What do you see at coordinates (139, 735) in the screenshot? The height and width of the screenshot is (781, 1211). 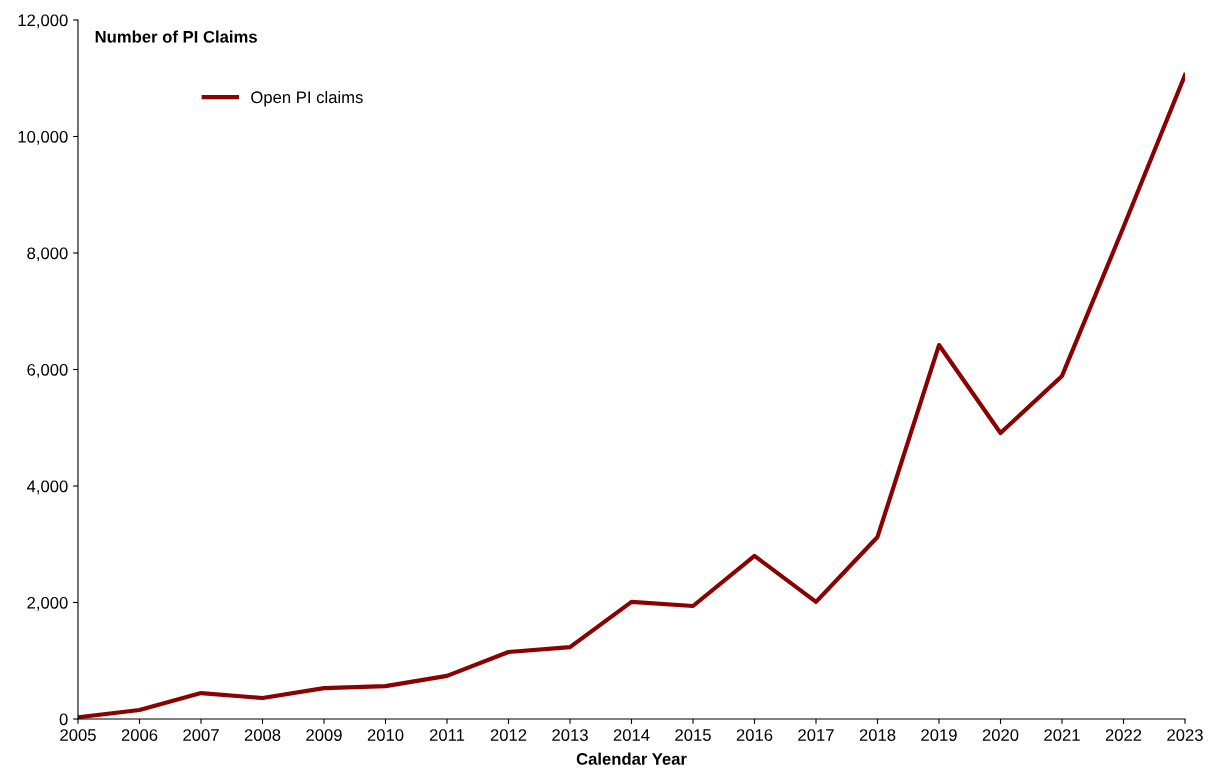 I see `x-tick-label: 2006` at bounding box center [139, 735].